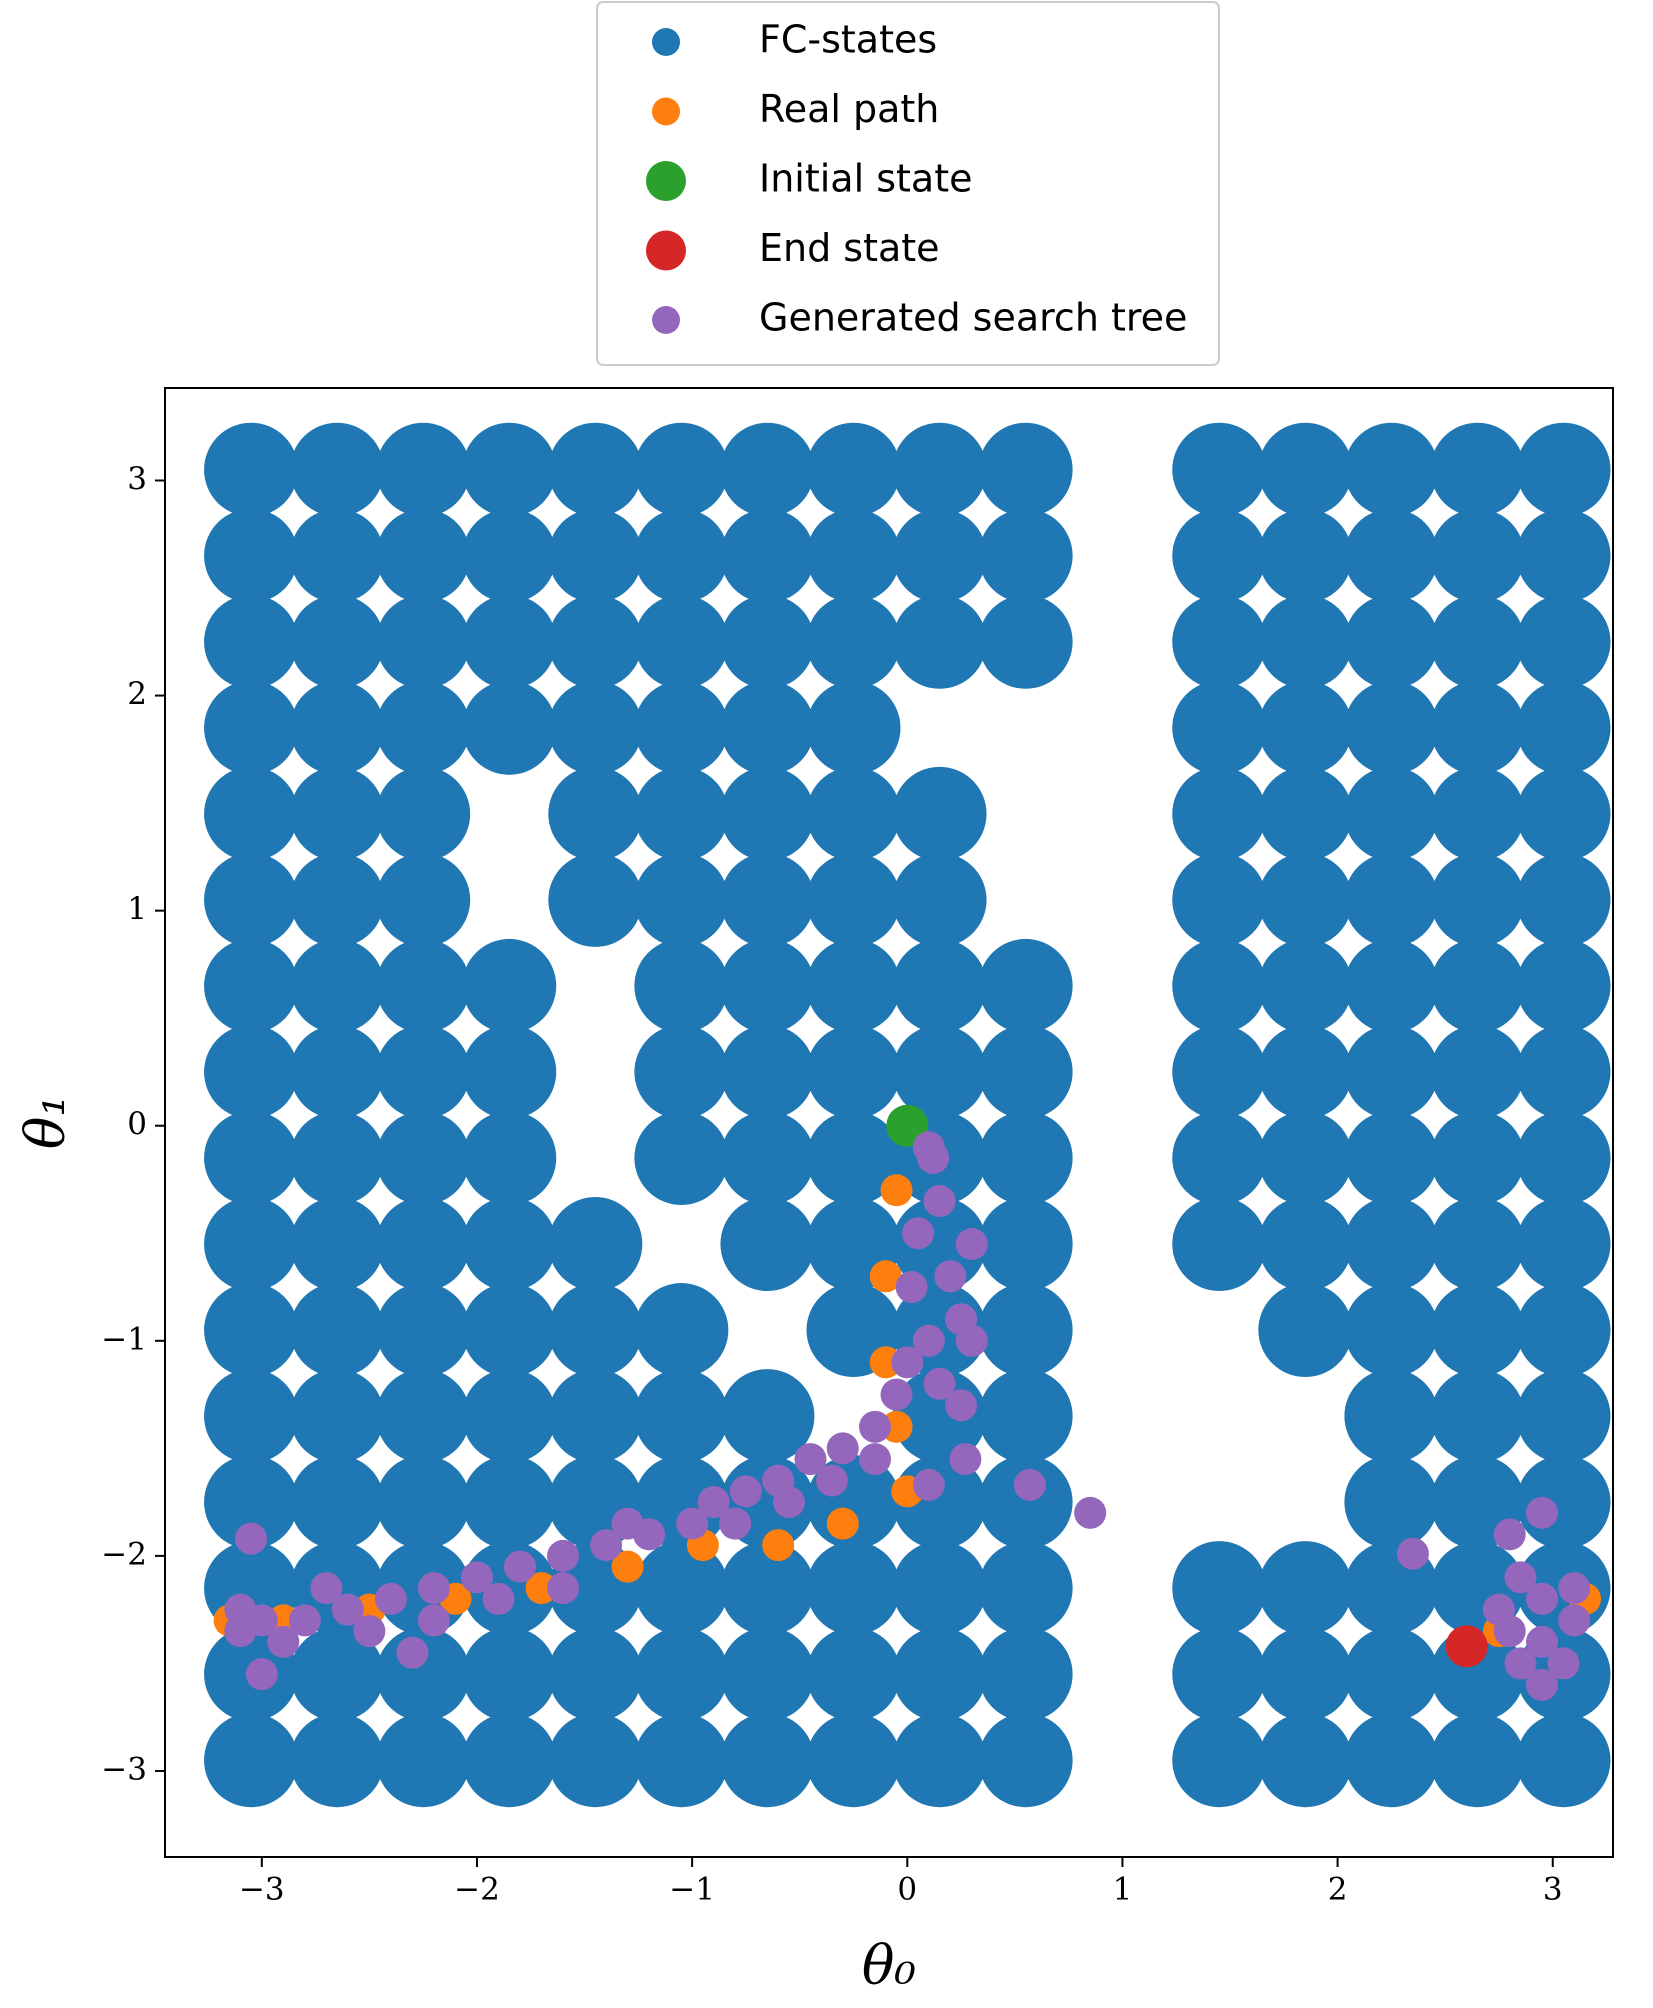 The width and height of the screenshot is (1653, 2008). What do you see at coordinates (666, 42) in the screenshot?
I see `legend-marker` at bounding box center [666, 42].